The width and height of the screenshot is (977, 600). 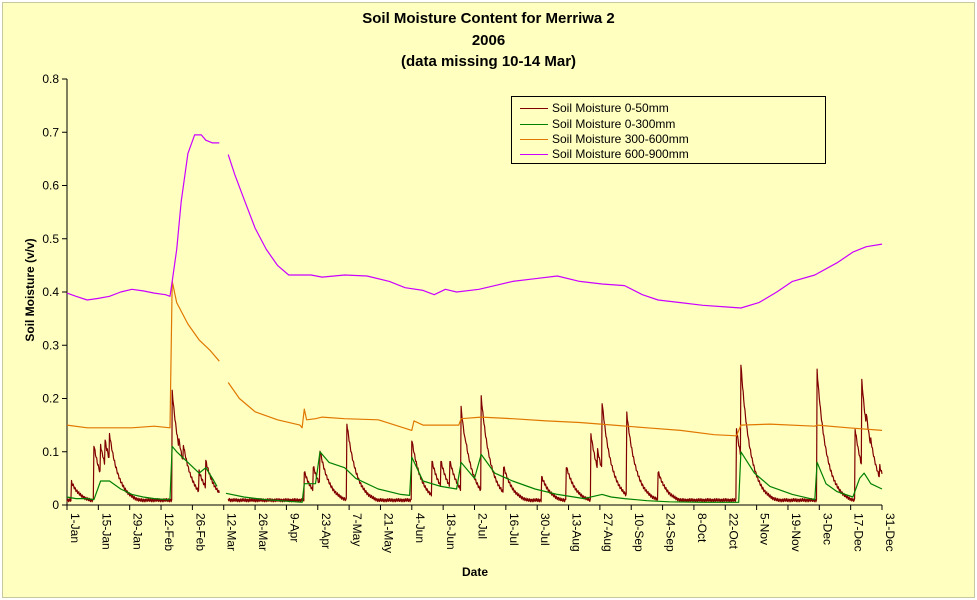 I want to click on y-tick-label: 0.7, so click(x=50, y=132).